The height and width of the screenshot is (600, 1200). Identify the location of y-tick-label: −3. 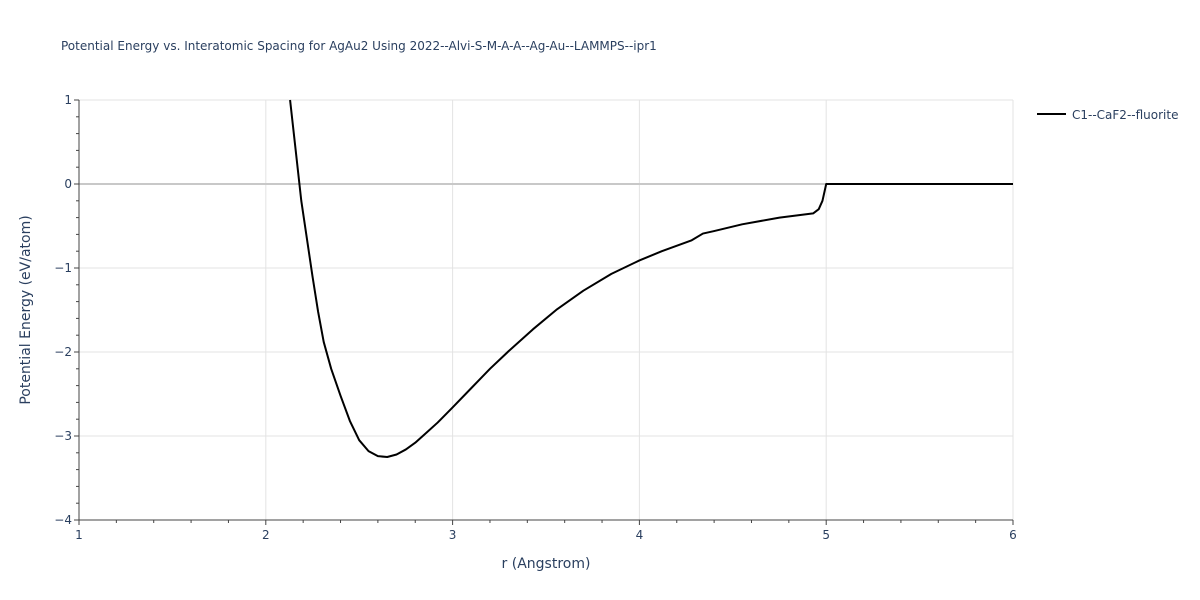
(63, 436).